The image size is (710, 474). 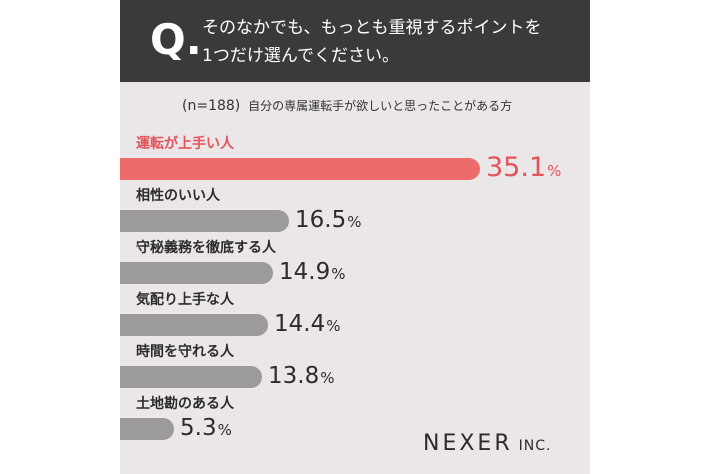 What do you see at coordinates (176, 39) in the screenshot?
I see `question-mark: Q.` at bounding box center [176, 39].